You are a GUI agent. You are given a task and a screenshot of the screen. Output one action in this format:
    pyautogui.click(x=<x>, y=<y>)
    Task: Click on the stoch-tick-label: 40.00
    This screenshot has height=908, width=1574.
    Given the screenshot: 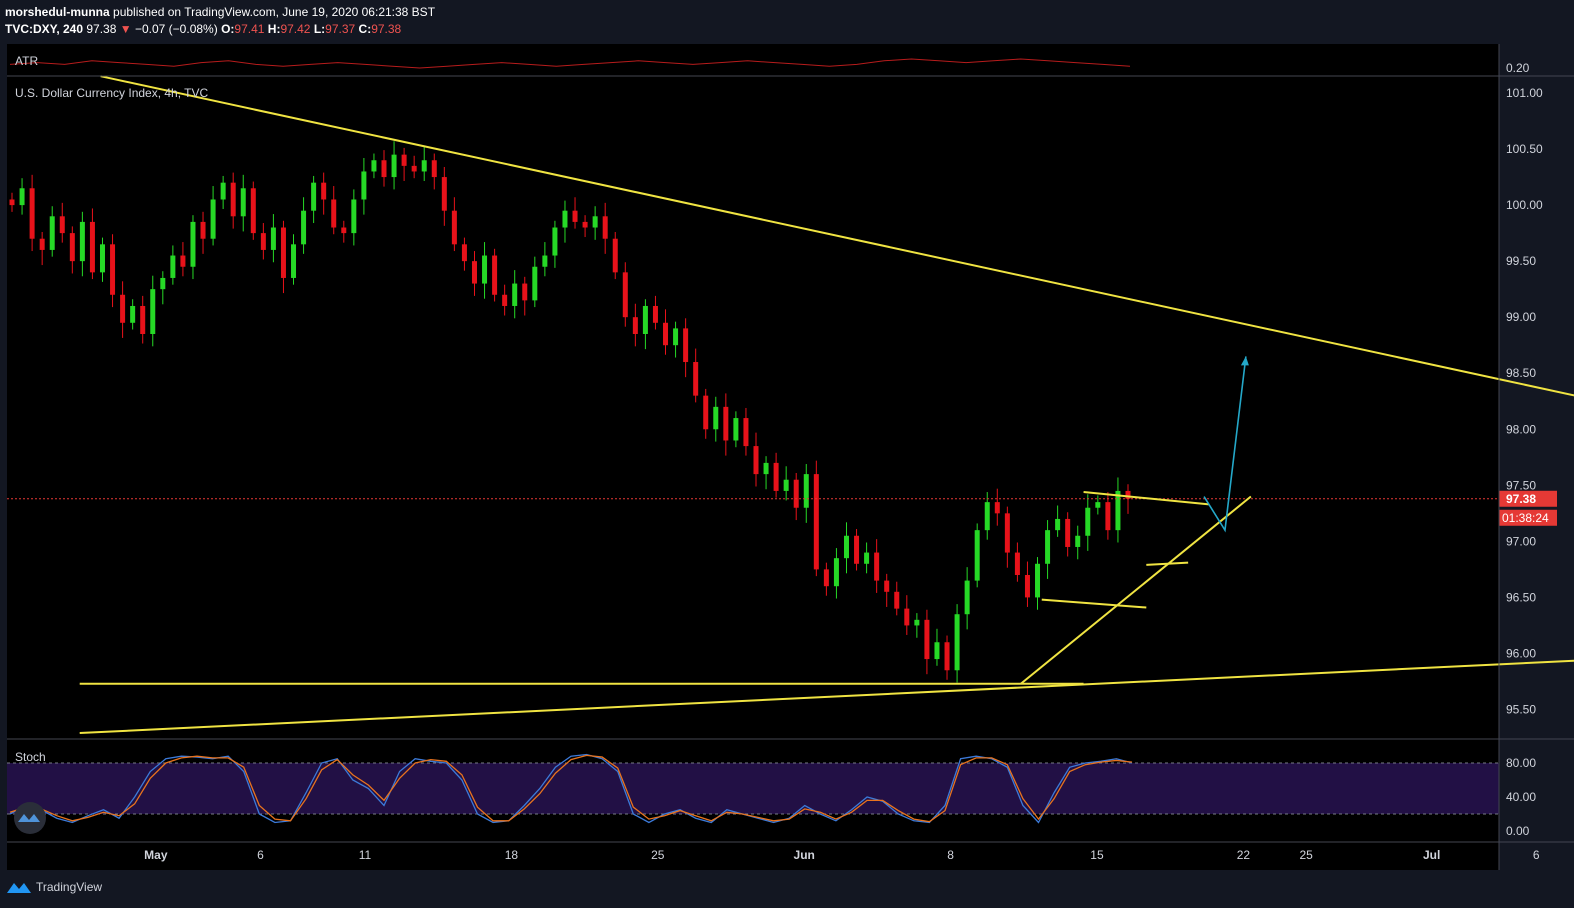 What is the action you would take?
    pyautogui.click(x=1521, y=797)
    